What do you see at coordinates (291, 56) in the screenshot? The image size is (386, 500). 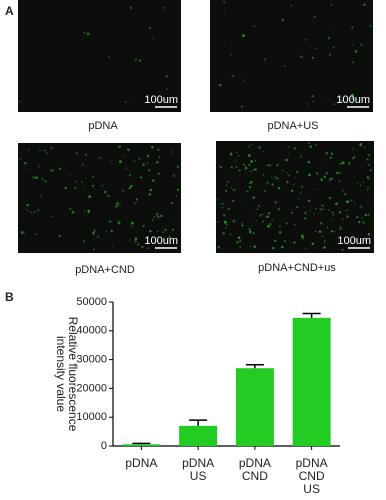 I see `micrograph` at bounding box center [291, 56].